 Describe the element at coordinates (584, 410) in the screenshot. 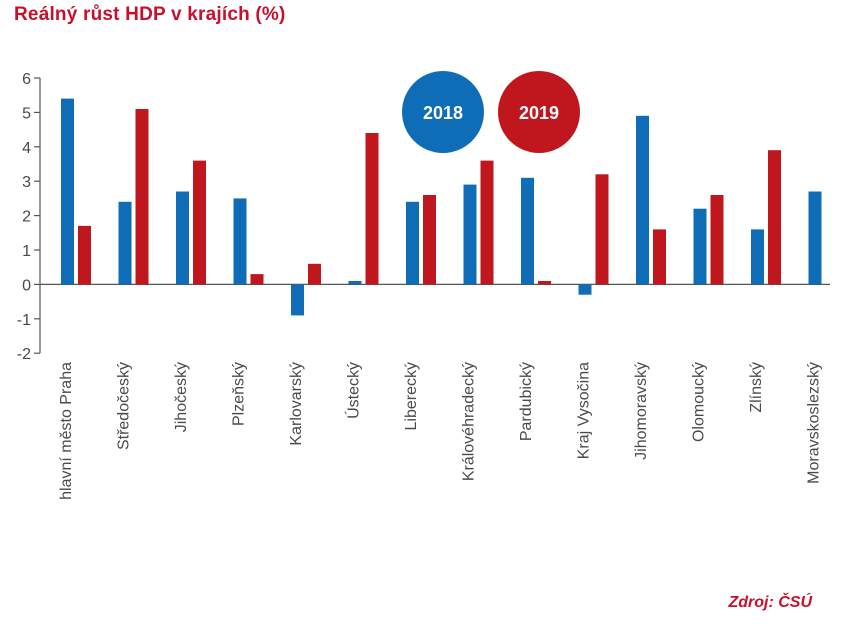

I see `category-label: Kraj Vysočina` at that location.